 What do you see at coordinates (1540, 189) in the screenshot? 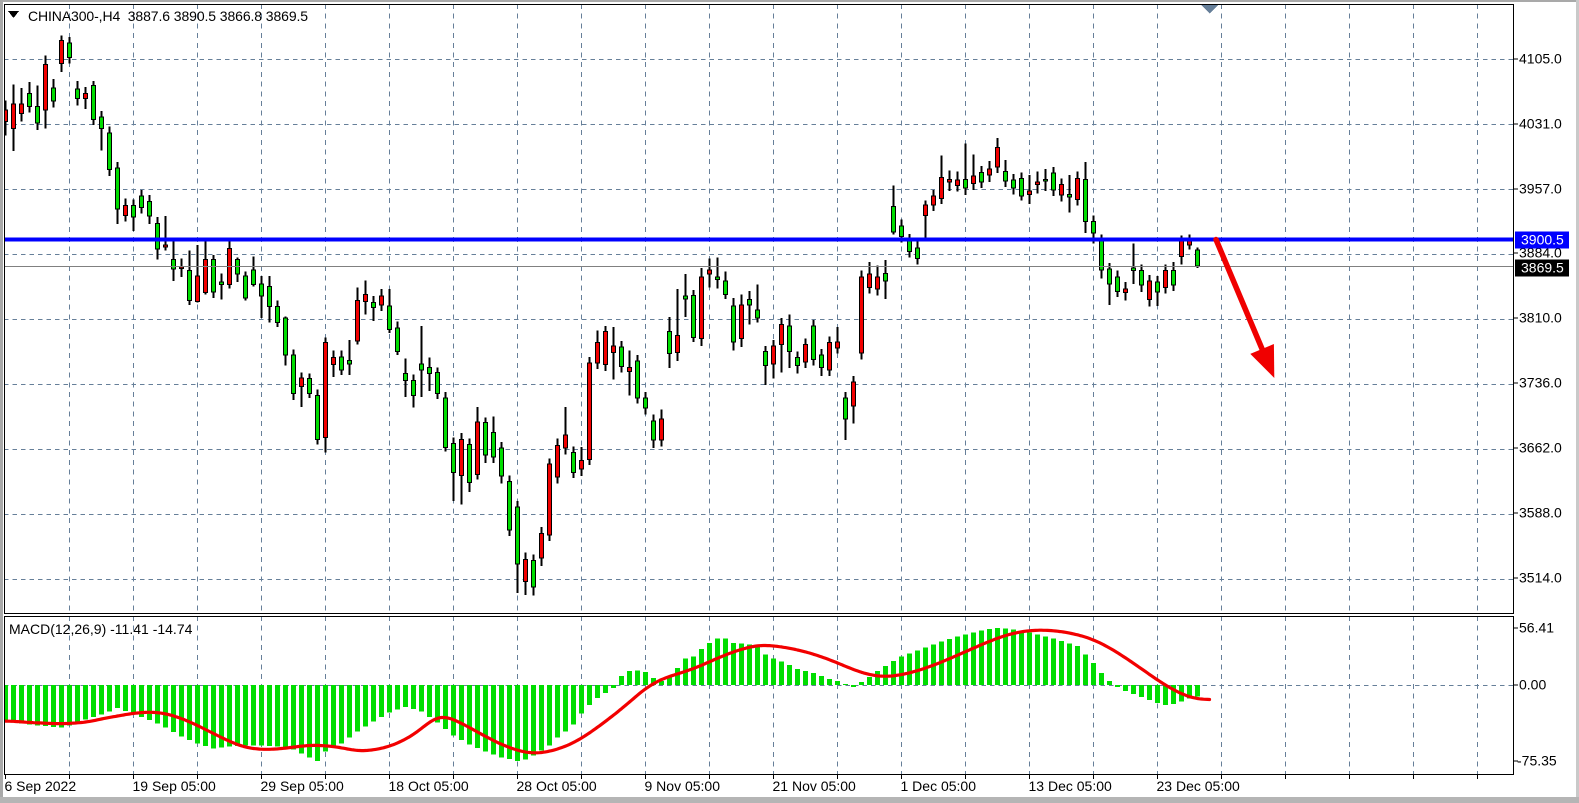
I see `svg-text: 3957.0` at bounding box center [1540, 189].